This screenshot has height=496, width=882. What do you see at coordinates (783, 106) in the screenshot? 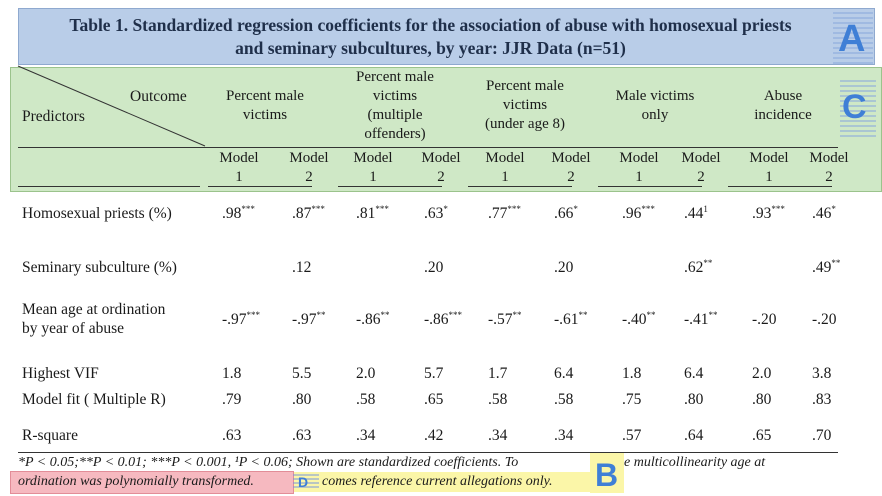
I see `outcome-header-5: Abuse incidence` at bounding box center [783, 106].